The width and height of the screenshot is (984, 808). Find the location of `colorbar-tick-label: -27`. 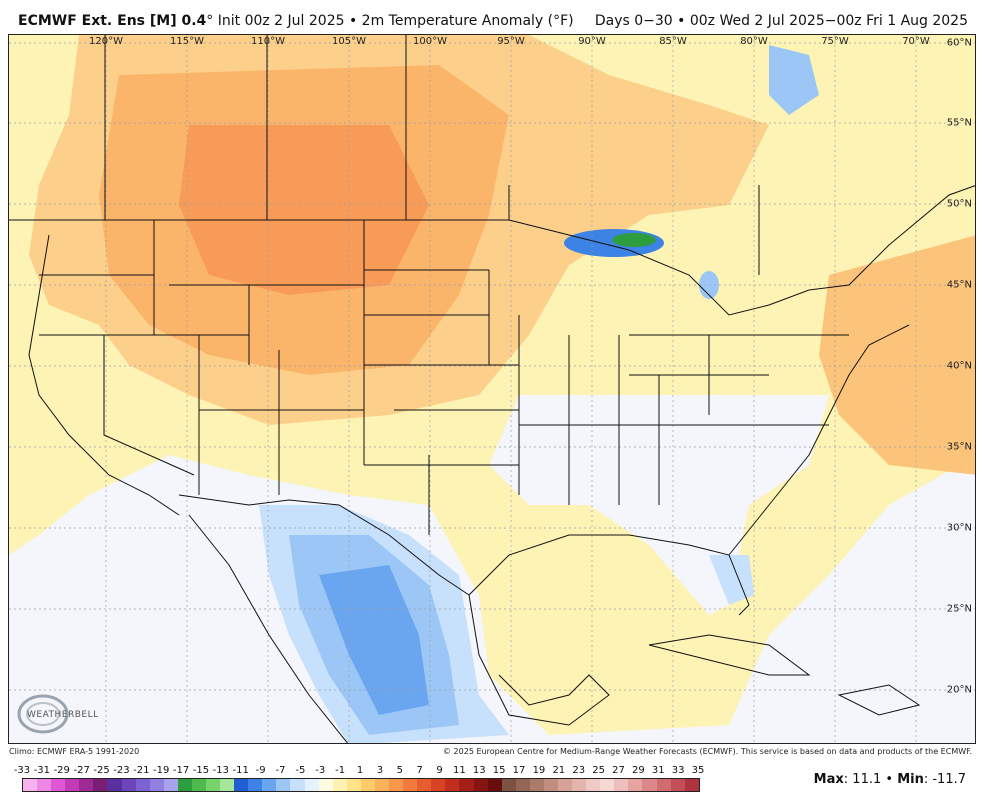

colorbar-tick-label: -27 is located at coordinates (81, 770).